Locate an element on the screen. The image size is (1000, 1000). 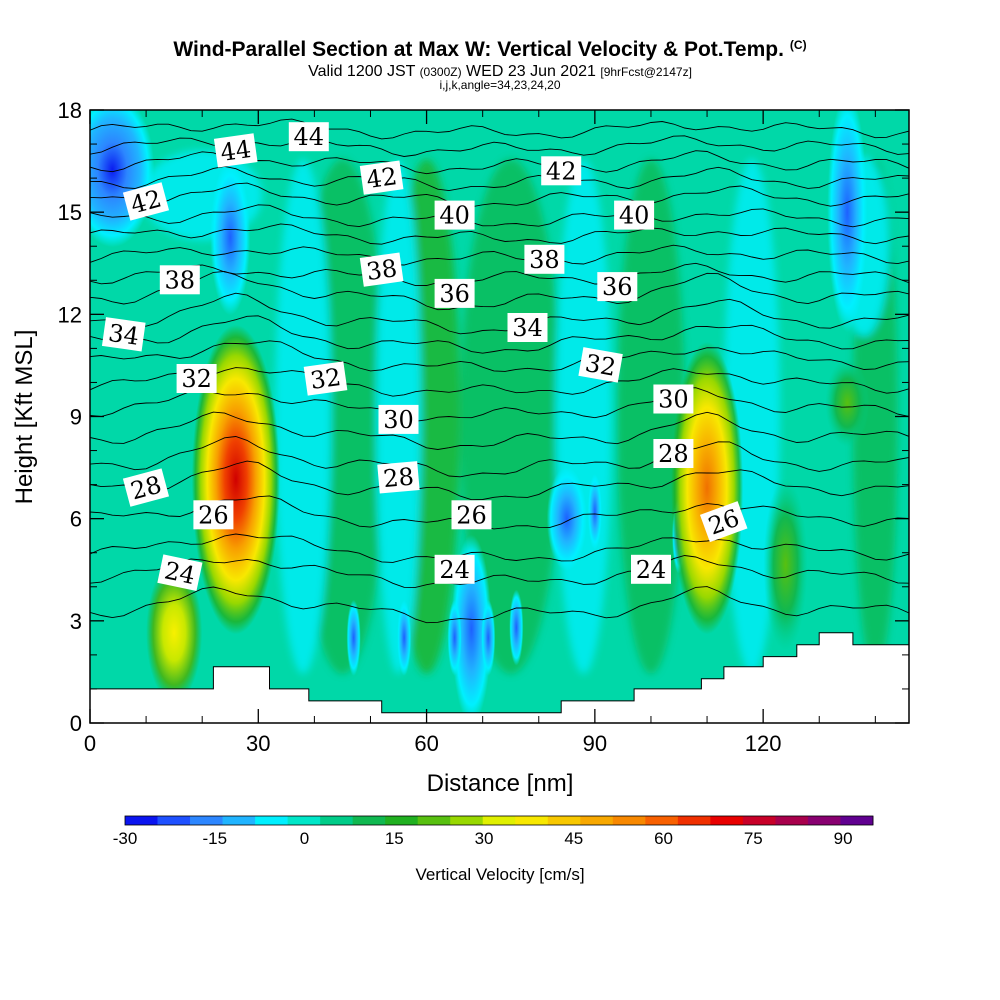
contour-label-text: 42 is located at coordinates (561, 171).